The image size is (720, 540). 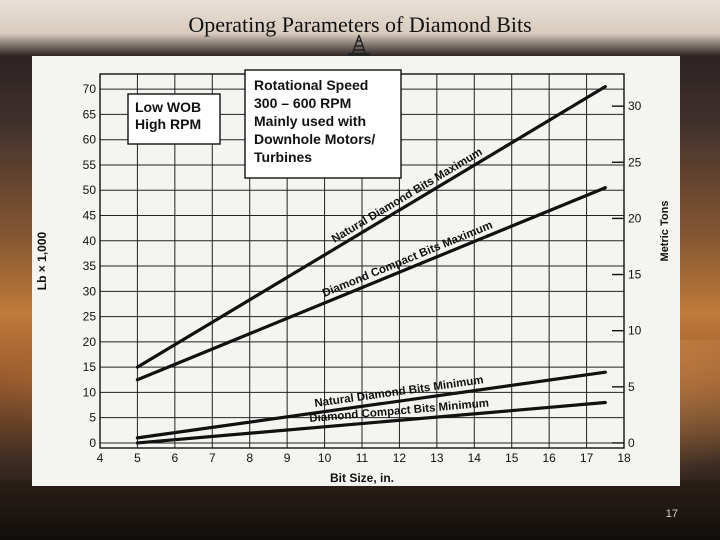 I want to click on y2-axis-title: Metric Tons, so click(x=665, y=231).